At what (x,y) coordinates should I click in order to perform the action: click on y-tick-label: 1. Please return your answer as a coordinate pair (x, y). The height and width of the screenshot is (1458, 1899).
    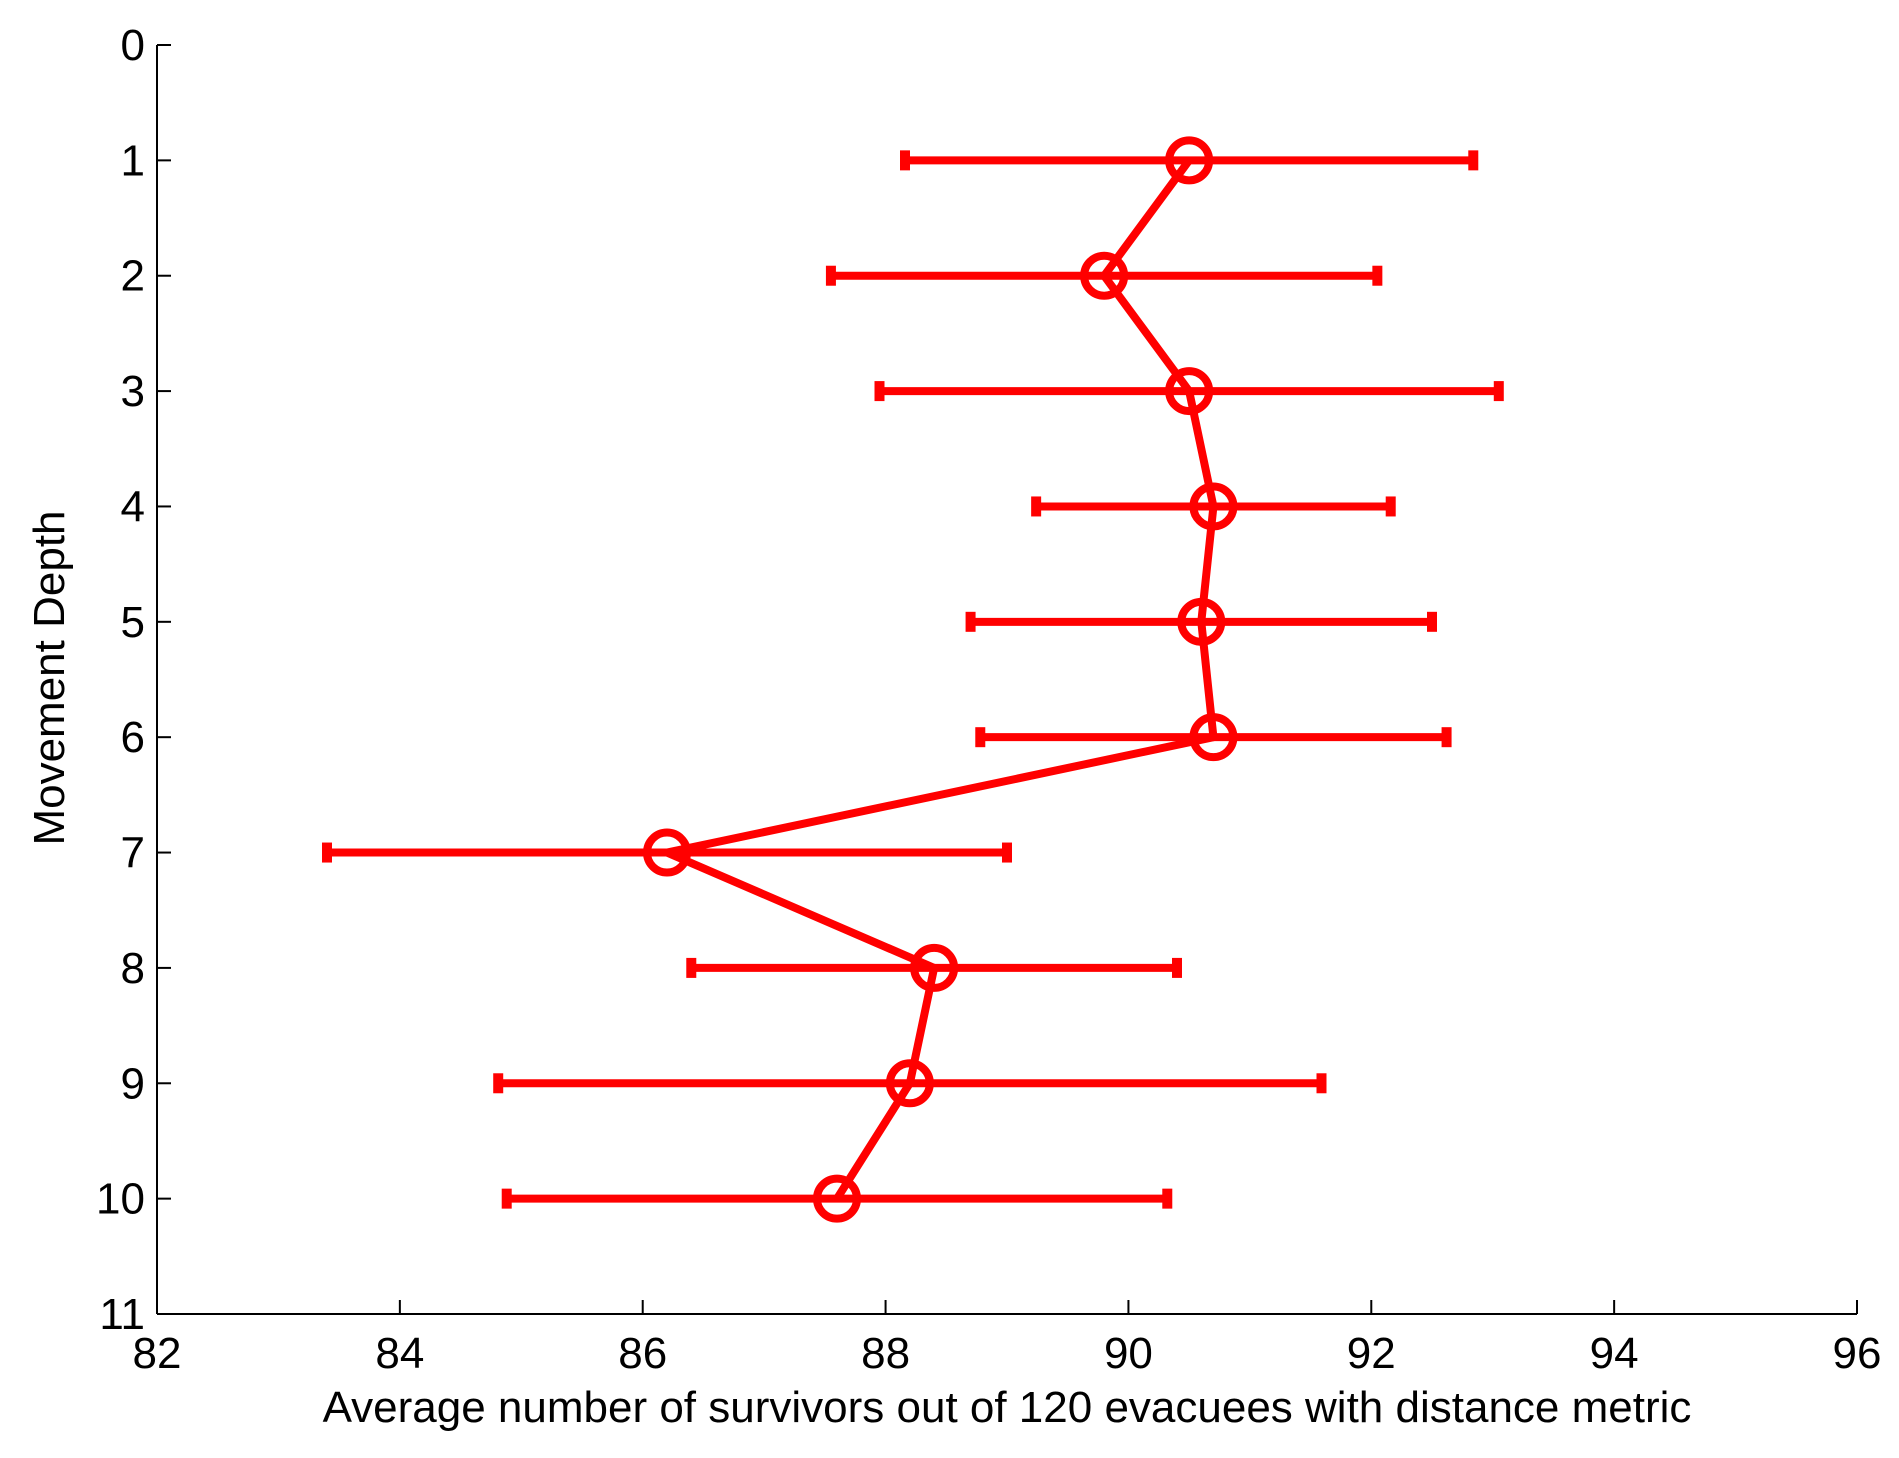
    Looking at the image, I should click on (133, 160).